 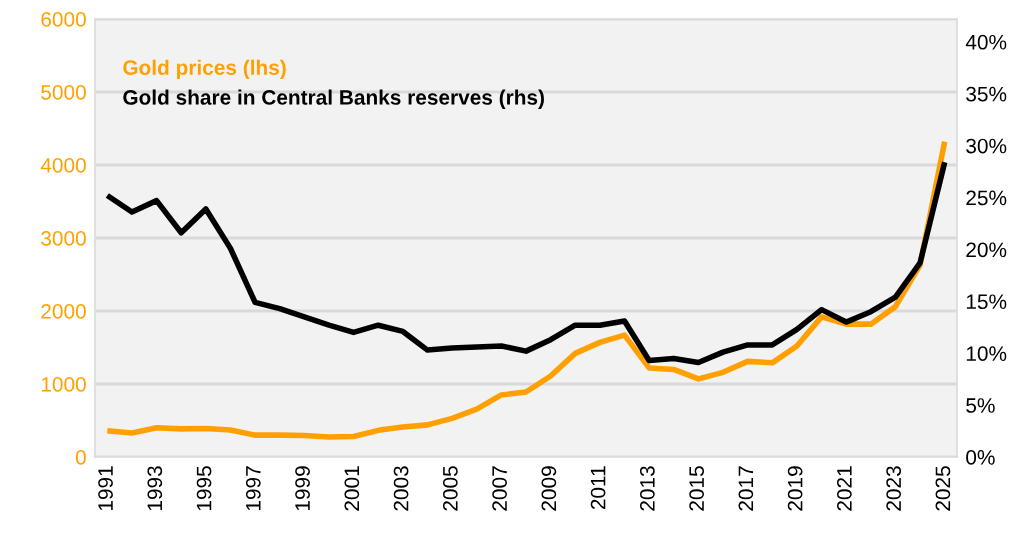 I want to click on y-tick-label: 6000, so click(x=63, y=19).